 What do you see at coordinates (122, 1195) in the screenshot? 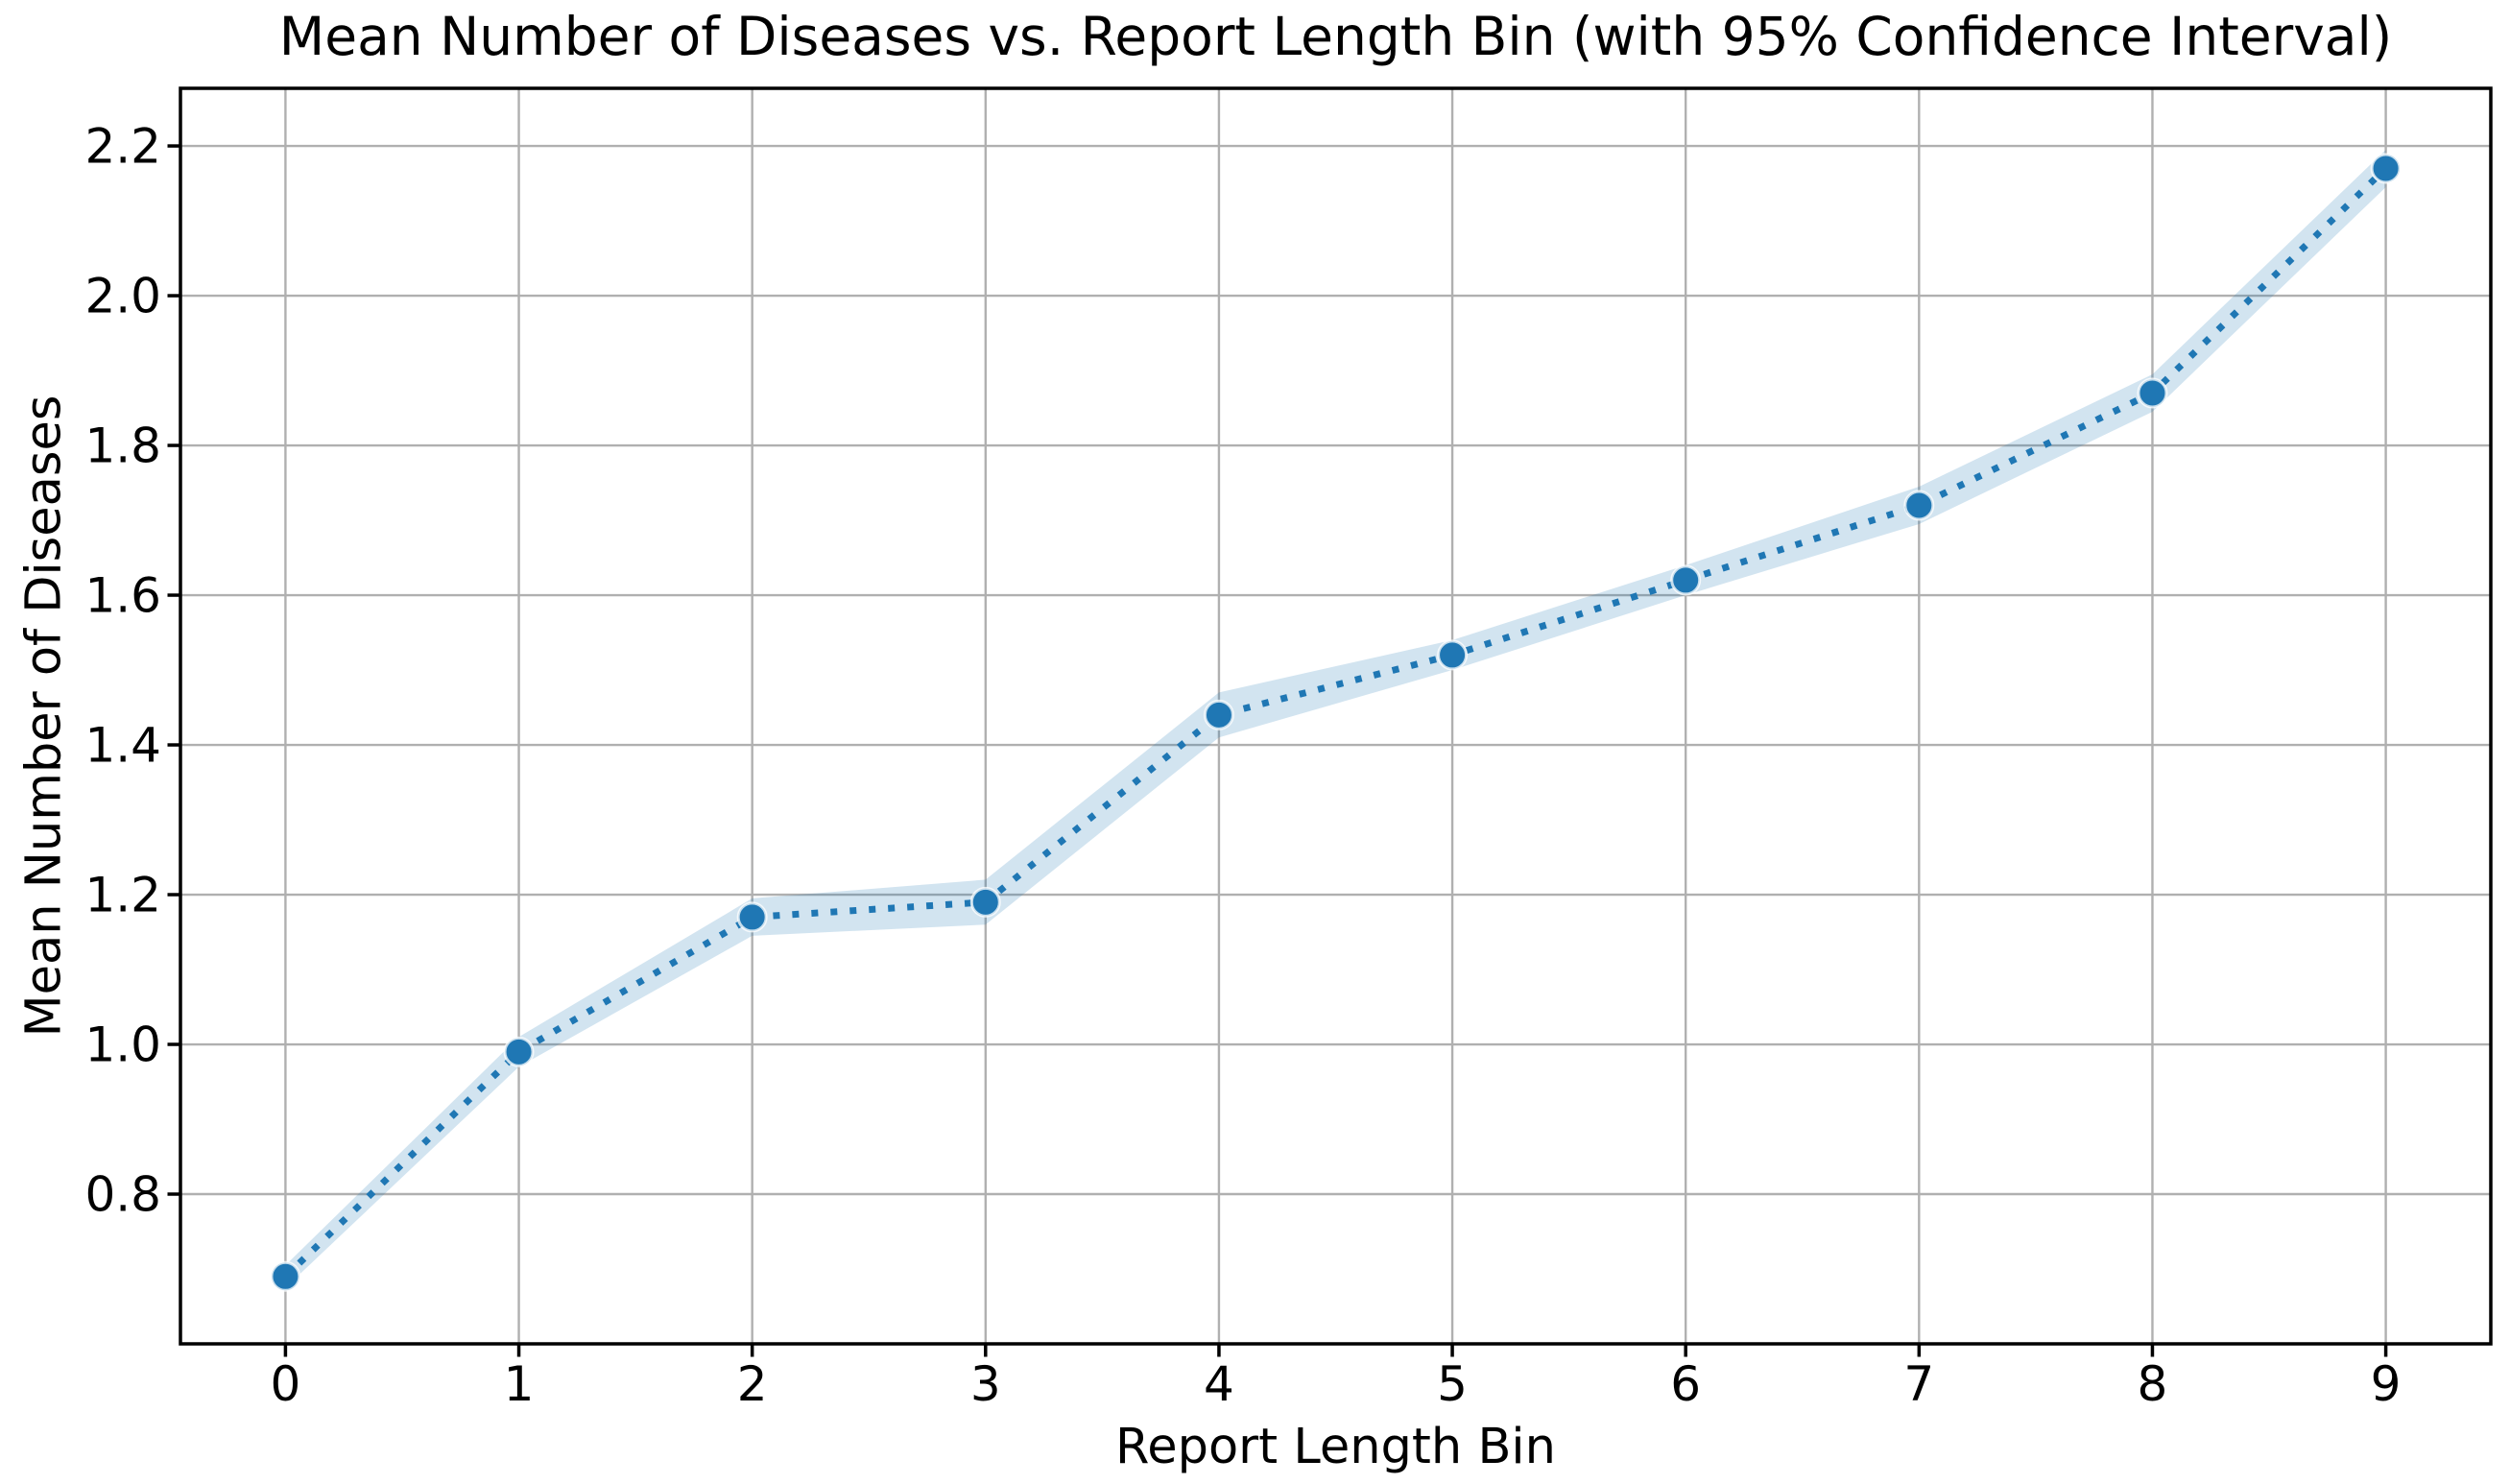
I see `y-tick-label: 0.8` at bounding box center [122, 1195].